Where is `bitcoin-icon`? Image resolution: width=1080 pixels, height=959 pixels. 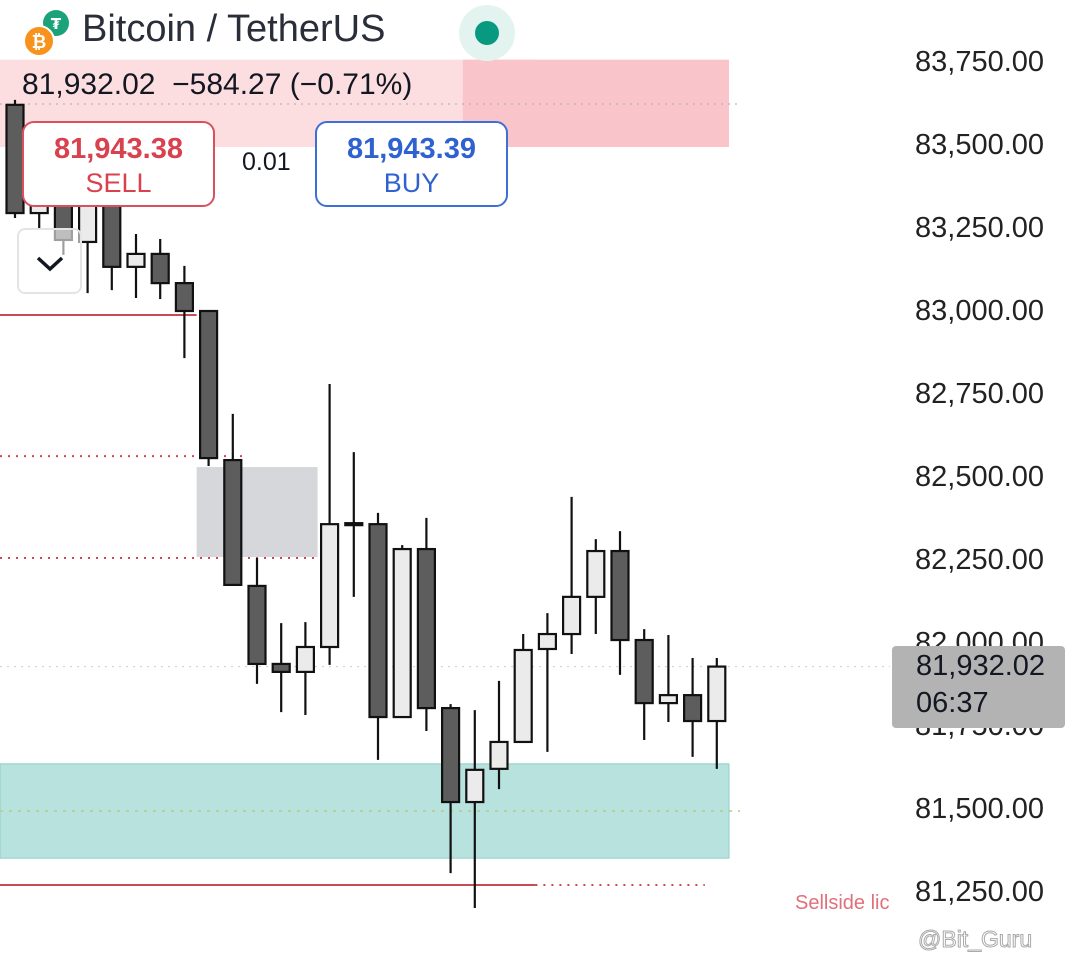
bitcoin-icon is located at coordinates (39, 41).